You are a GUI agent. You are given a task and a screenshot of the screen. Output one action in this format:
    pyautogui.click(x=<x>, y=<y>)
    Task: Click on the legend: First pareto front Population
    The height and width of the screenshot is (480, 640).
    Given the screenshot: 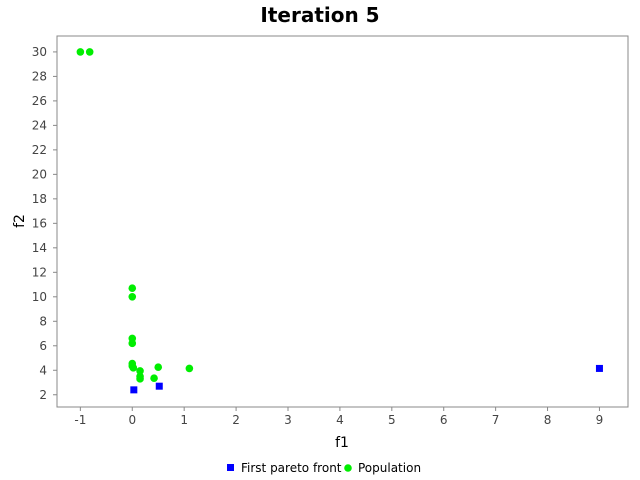 What is the action you would take?
    pyautogui.click(x=324, y=468)
    